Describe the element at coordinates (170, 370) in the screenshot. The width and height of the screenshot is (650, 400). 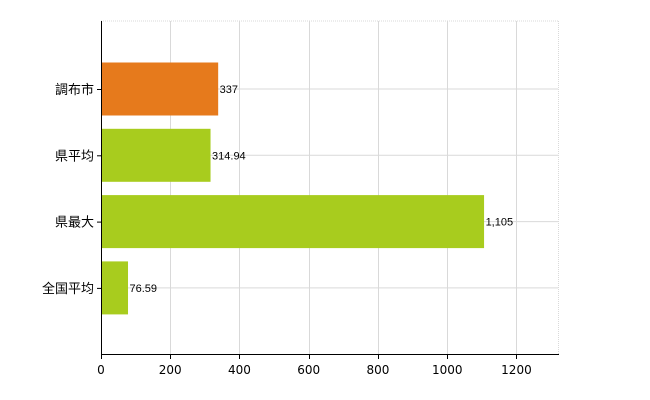
I see `x-tick-label: 200` at that location.